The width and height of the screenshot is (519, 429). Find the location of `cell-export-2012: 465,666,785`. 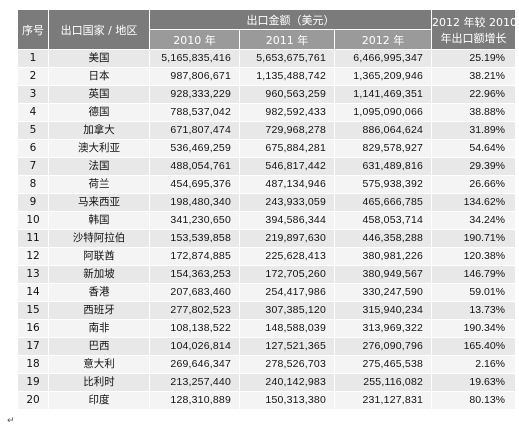

cell-export-2012: 465,666,785 is located at coordinates (383, 202).